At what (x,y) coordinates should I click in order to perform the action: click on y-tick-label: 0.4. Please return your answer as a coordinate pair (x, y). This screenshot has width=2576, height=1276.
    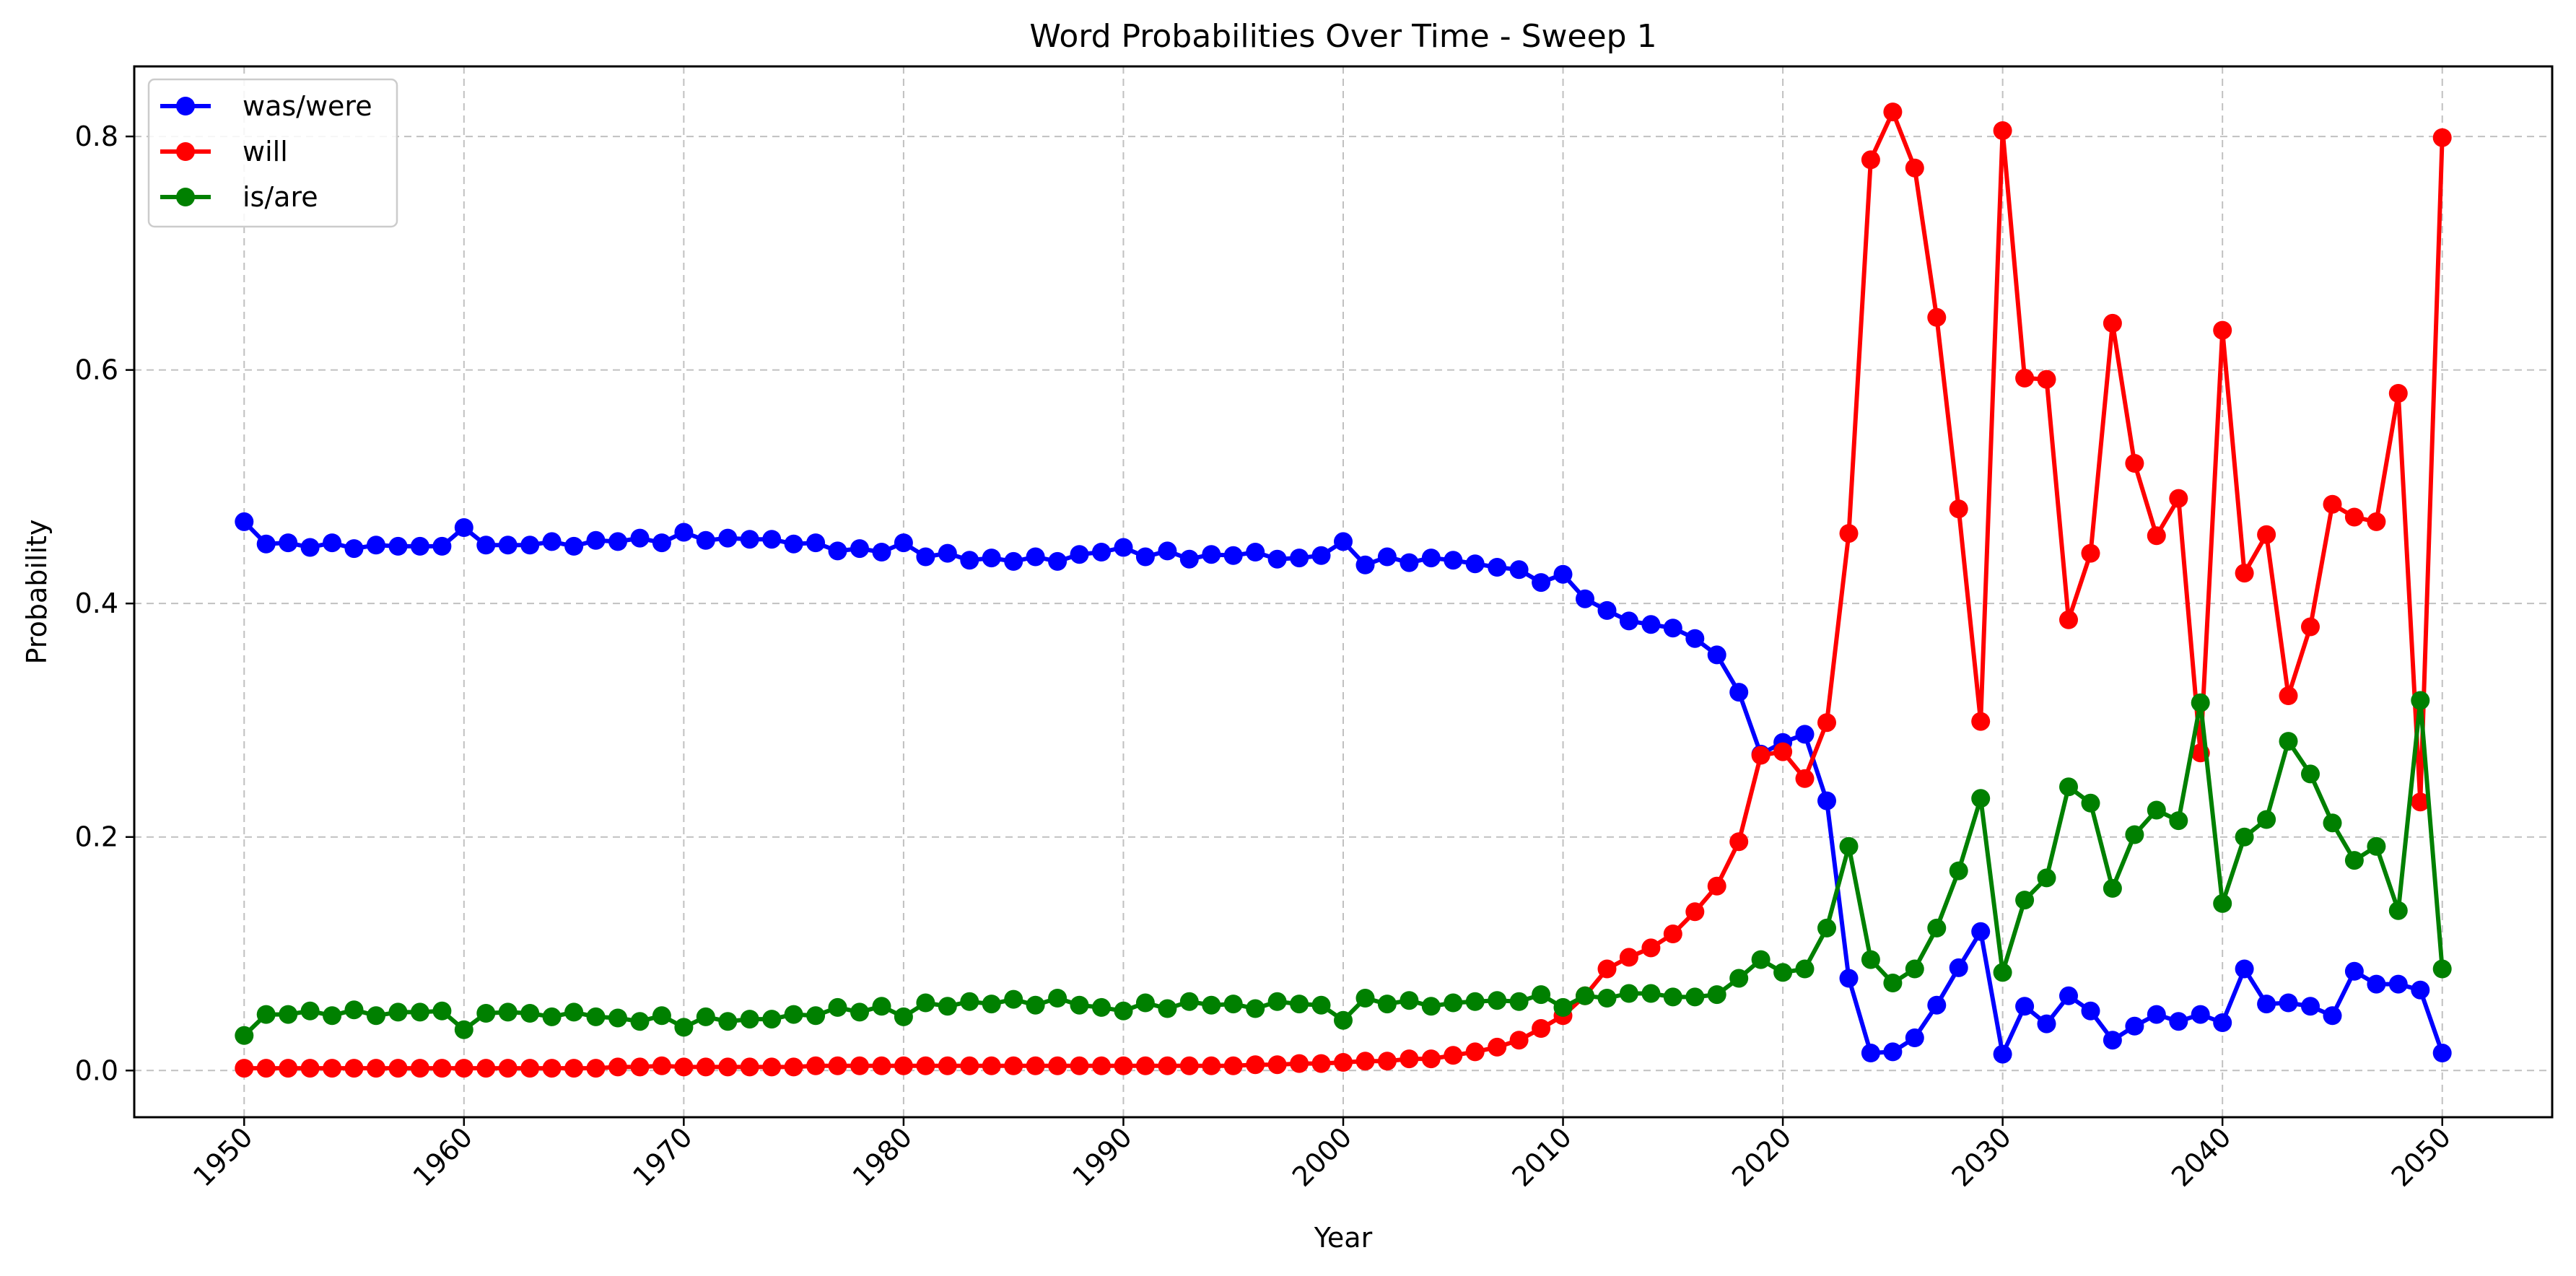
    Looking at the image, I should click on (96, 603).